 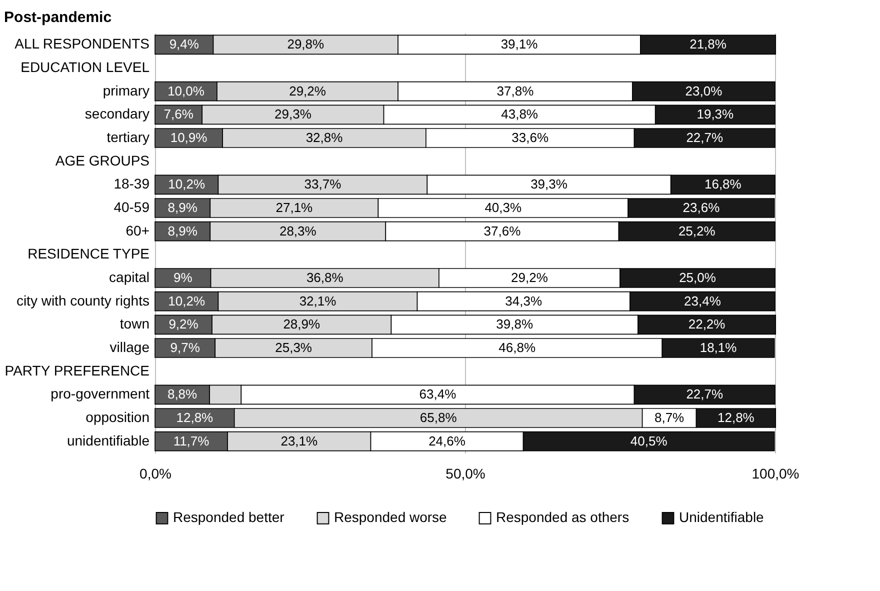 What do you see at coordinates (189, 137) in the screenshot?
I see `data-label: 10,9%` at bounding box center [189, 137].